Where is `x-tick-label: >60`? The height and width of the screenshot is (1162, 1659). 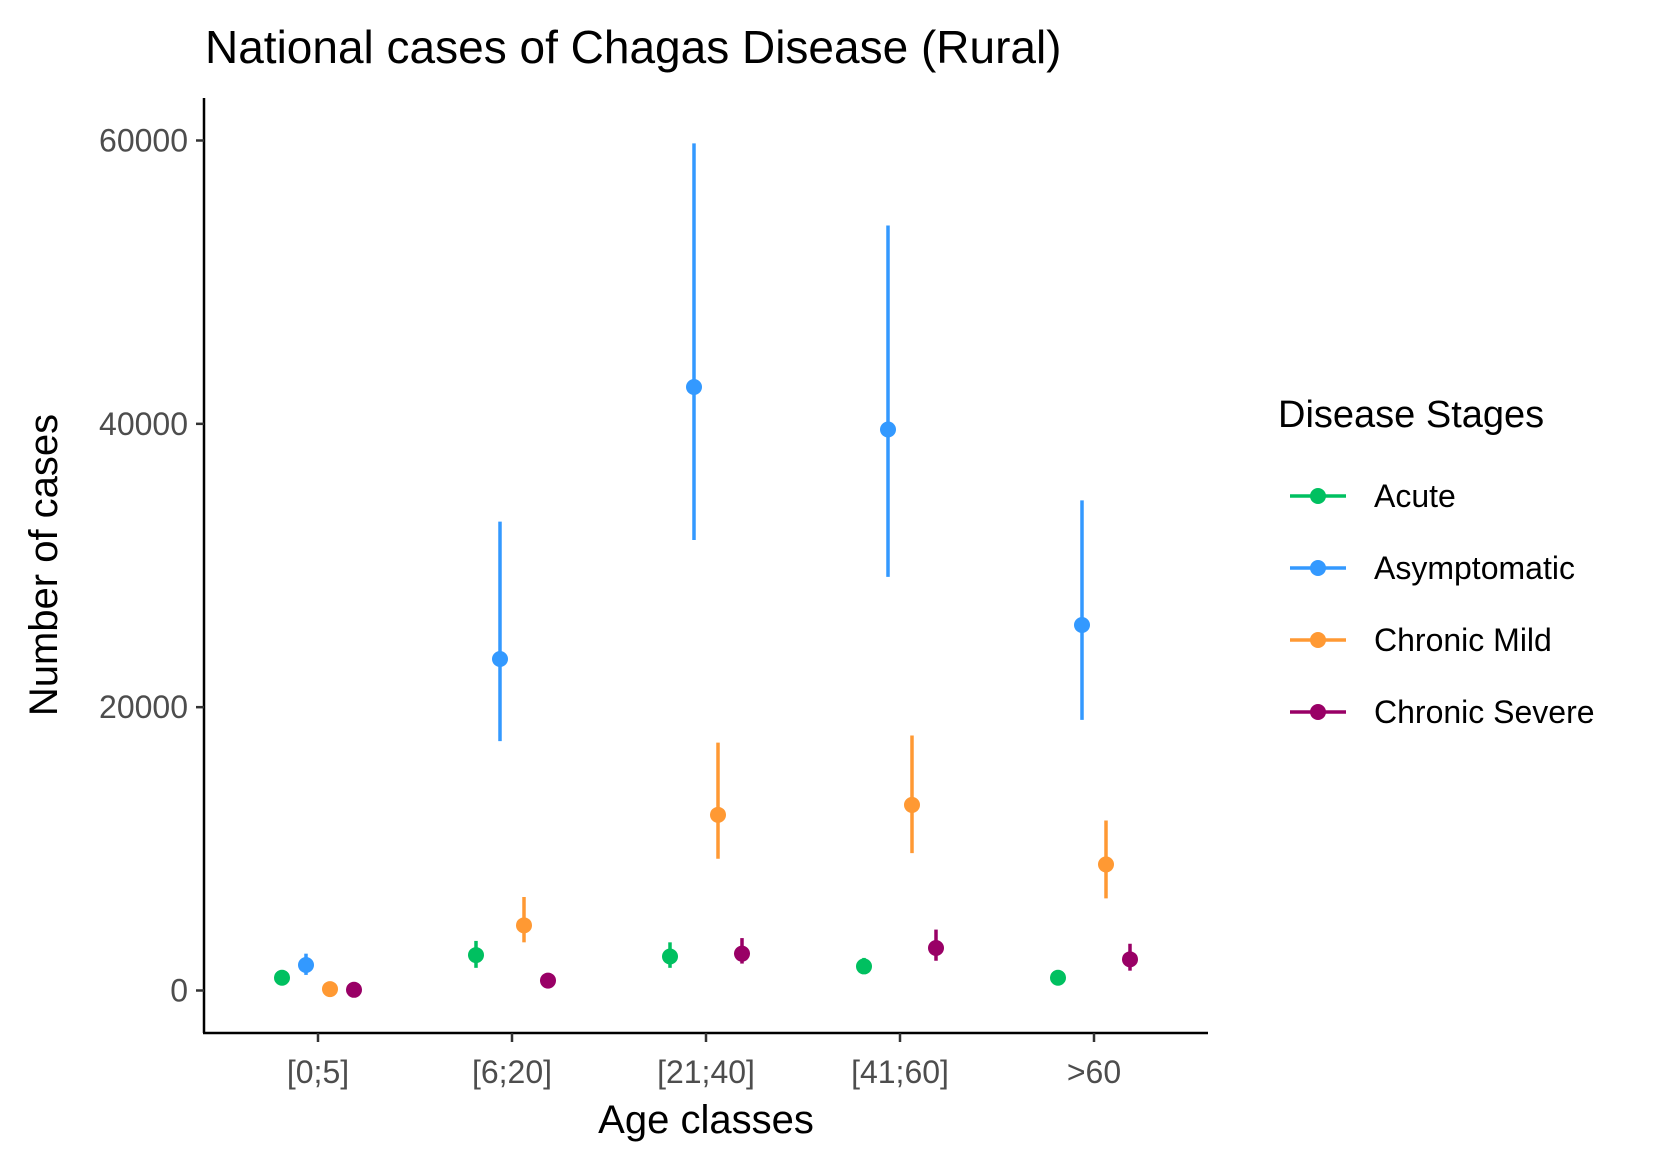 x-tick-label: >60 is located at coordinates (1094, 1072).